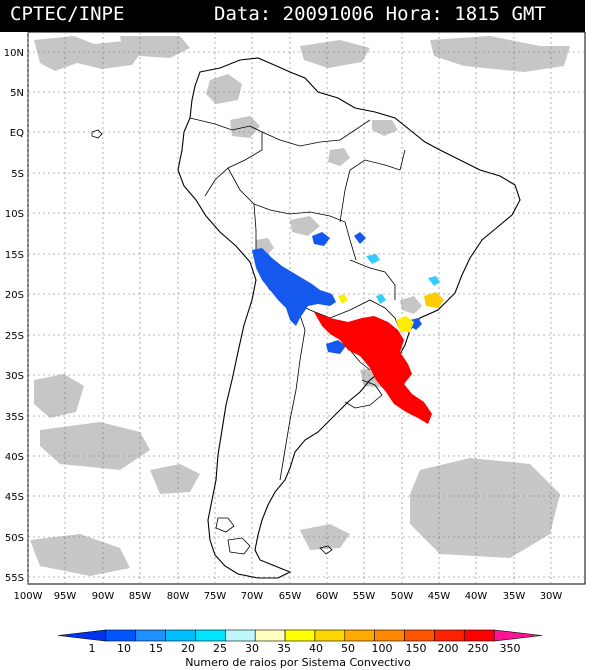  What do you see at coordinates (528, 14) in the screenshot?
I see `timezone-label: GMT` at bounding box center [528, 14].